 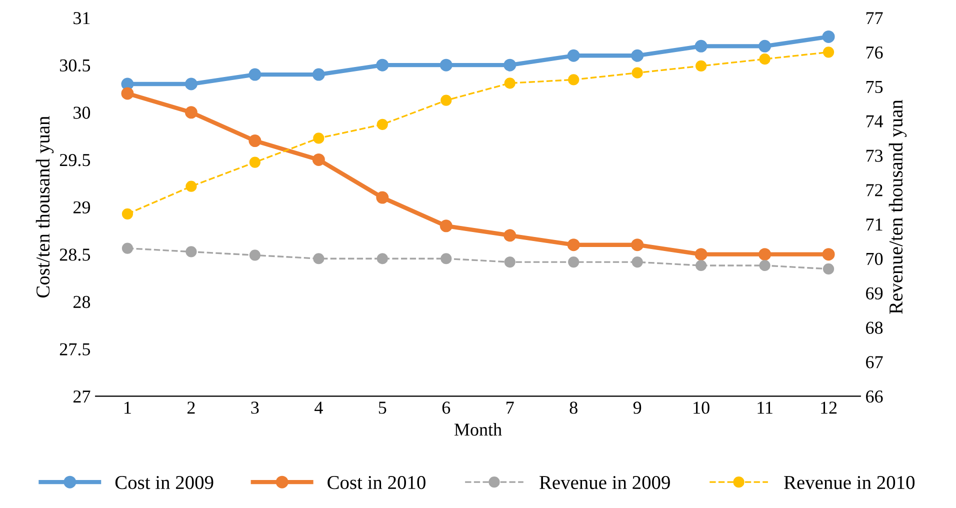 What do you see at coordinates (382, 408) in the screenshot?
I see `x-tick-label: 5` at bounding box center [382, 408].